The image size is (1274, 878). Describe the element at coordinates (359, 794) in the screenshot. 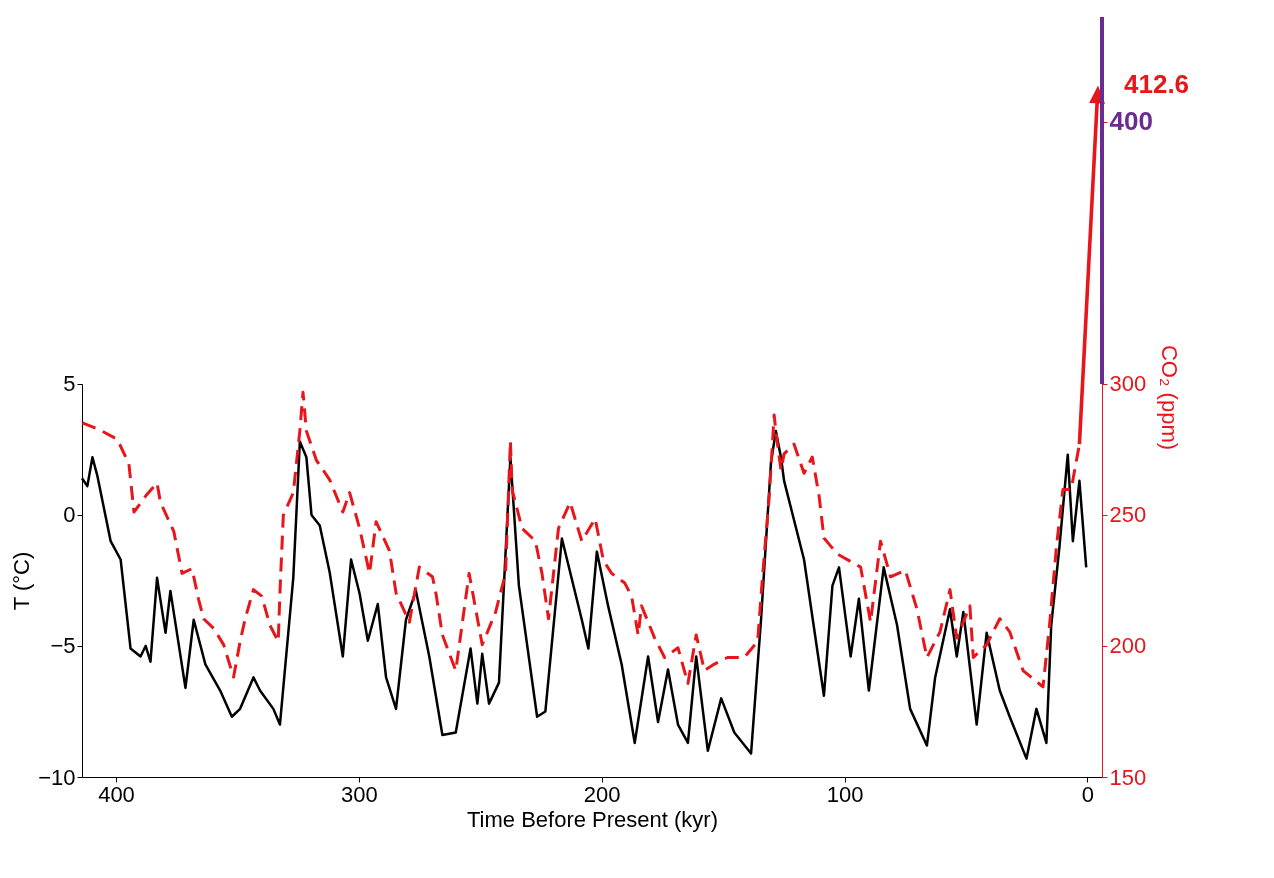

I see `x-tick-label: 300` at that location.